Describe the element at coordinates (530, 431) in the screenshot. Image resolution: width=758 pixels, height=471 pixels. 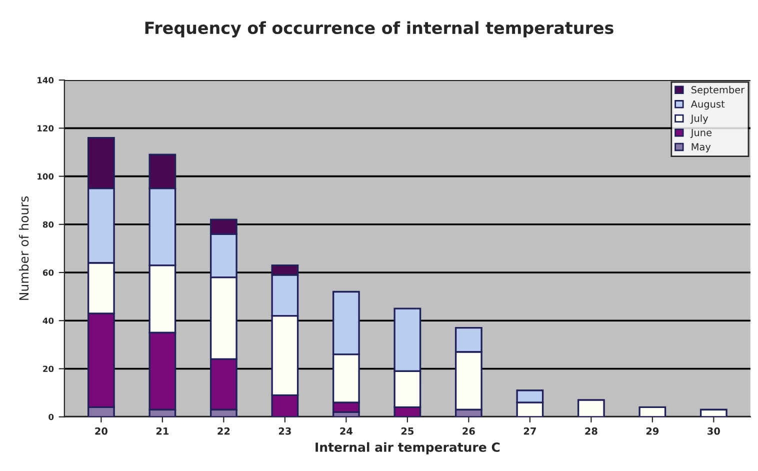
I see `x-tick-label: 27` at that location.